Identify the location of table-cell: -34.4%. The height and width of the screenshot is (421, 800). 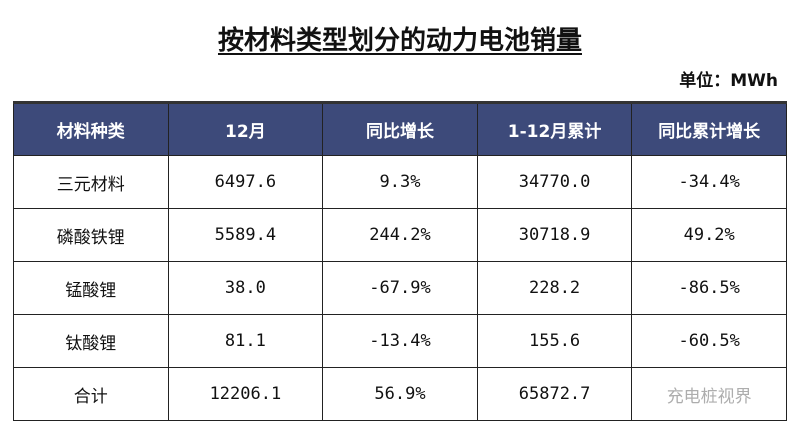
(709, 182).